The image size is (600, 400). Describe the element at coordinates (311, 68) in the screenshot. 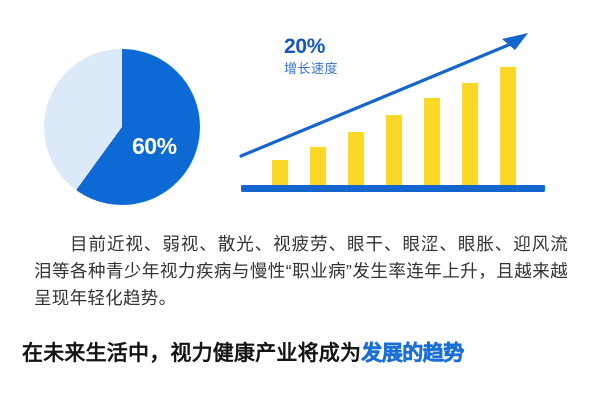

I see `growth-caption-label: 增长速度` at that location.